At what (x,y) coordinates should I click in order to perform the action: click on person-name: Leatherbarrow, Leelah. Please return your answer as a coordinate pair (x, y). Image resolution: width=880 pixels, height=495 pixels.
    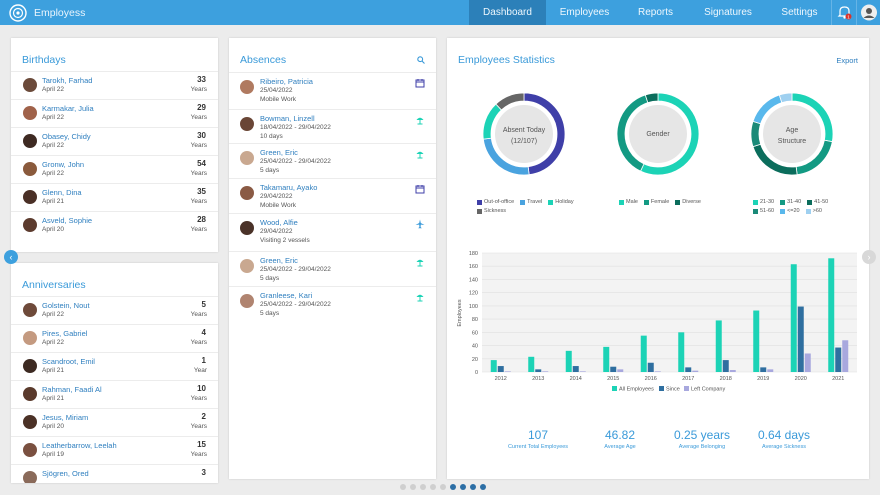
    Looking at the image, I should click on (79, 445).